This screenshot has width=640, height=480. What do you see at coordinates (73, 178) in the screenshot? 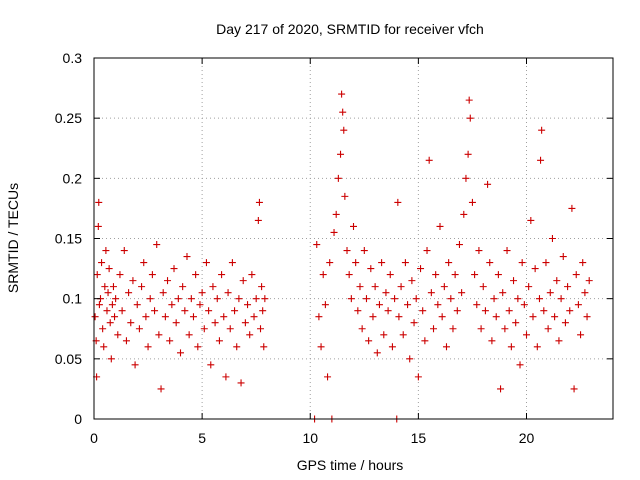
I see `y-tick-label: 0.2` at bounding box center [73, 178].